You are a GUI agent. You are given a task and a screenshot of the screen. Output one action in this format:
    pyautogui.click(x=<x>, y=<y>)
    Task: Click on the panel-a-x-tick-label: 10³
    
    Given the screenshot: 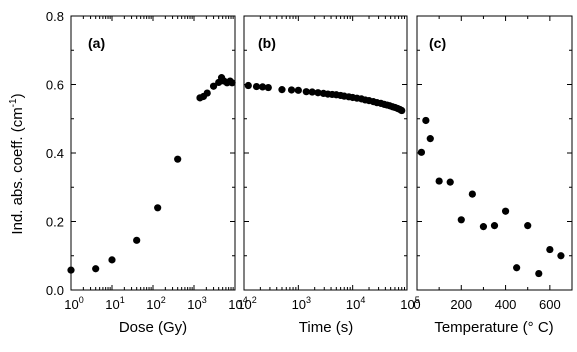 What is the action you would take?
    pyautogui.click(x=196, y=303)
    